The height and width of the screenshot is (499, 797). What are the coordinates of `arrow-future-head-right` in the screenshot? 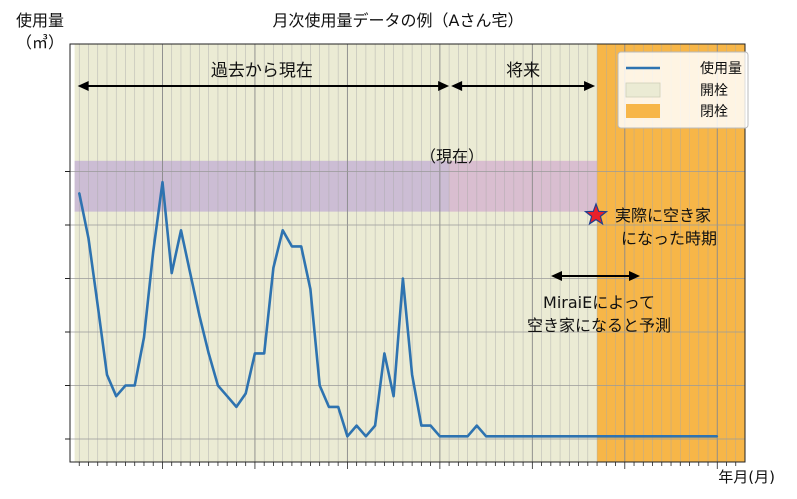 It's located at (590, 86).